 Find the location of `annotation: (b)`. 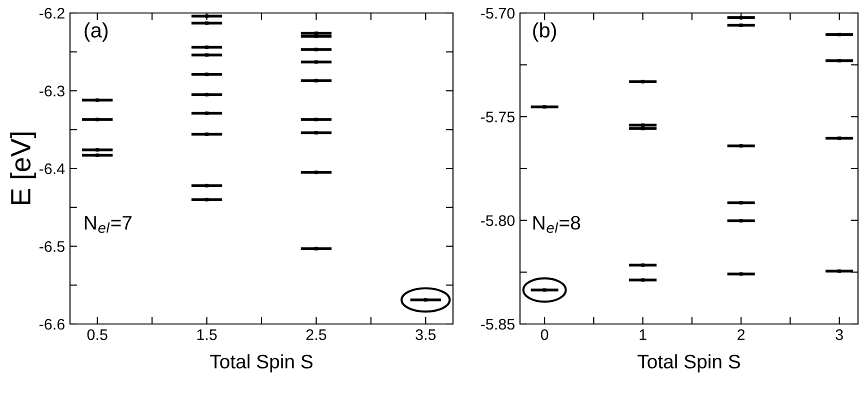

annotation: (b) is located at coordinates (544, 32).